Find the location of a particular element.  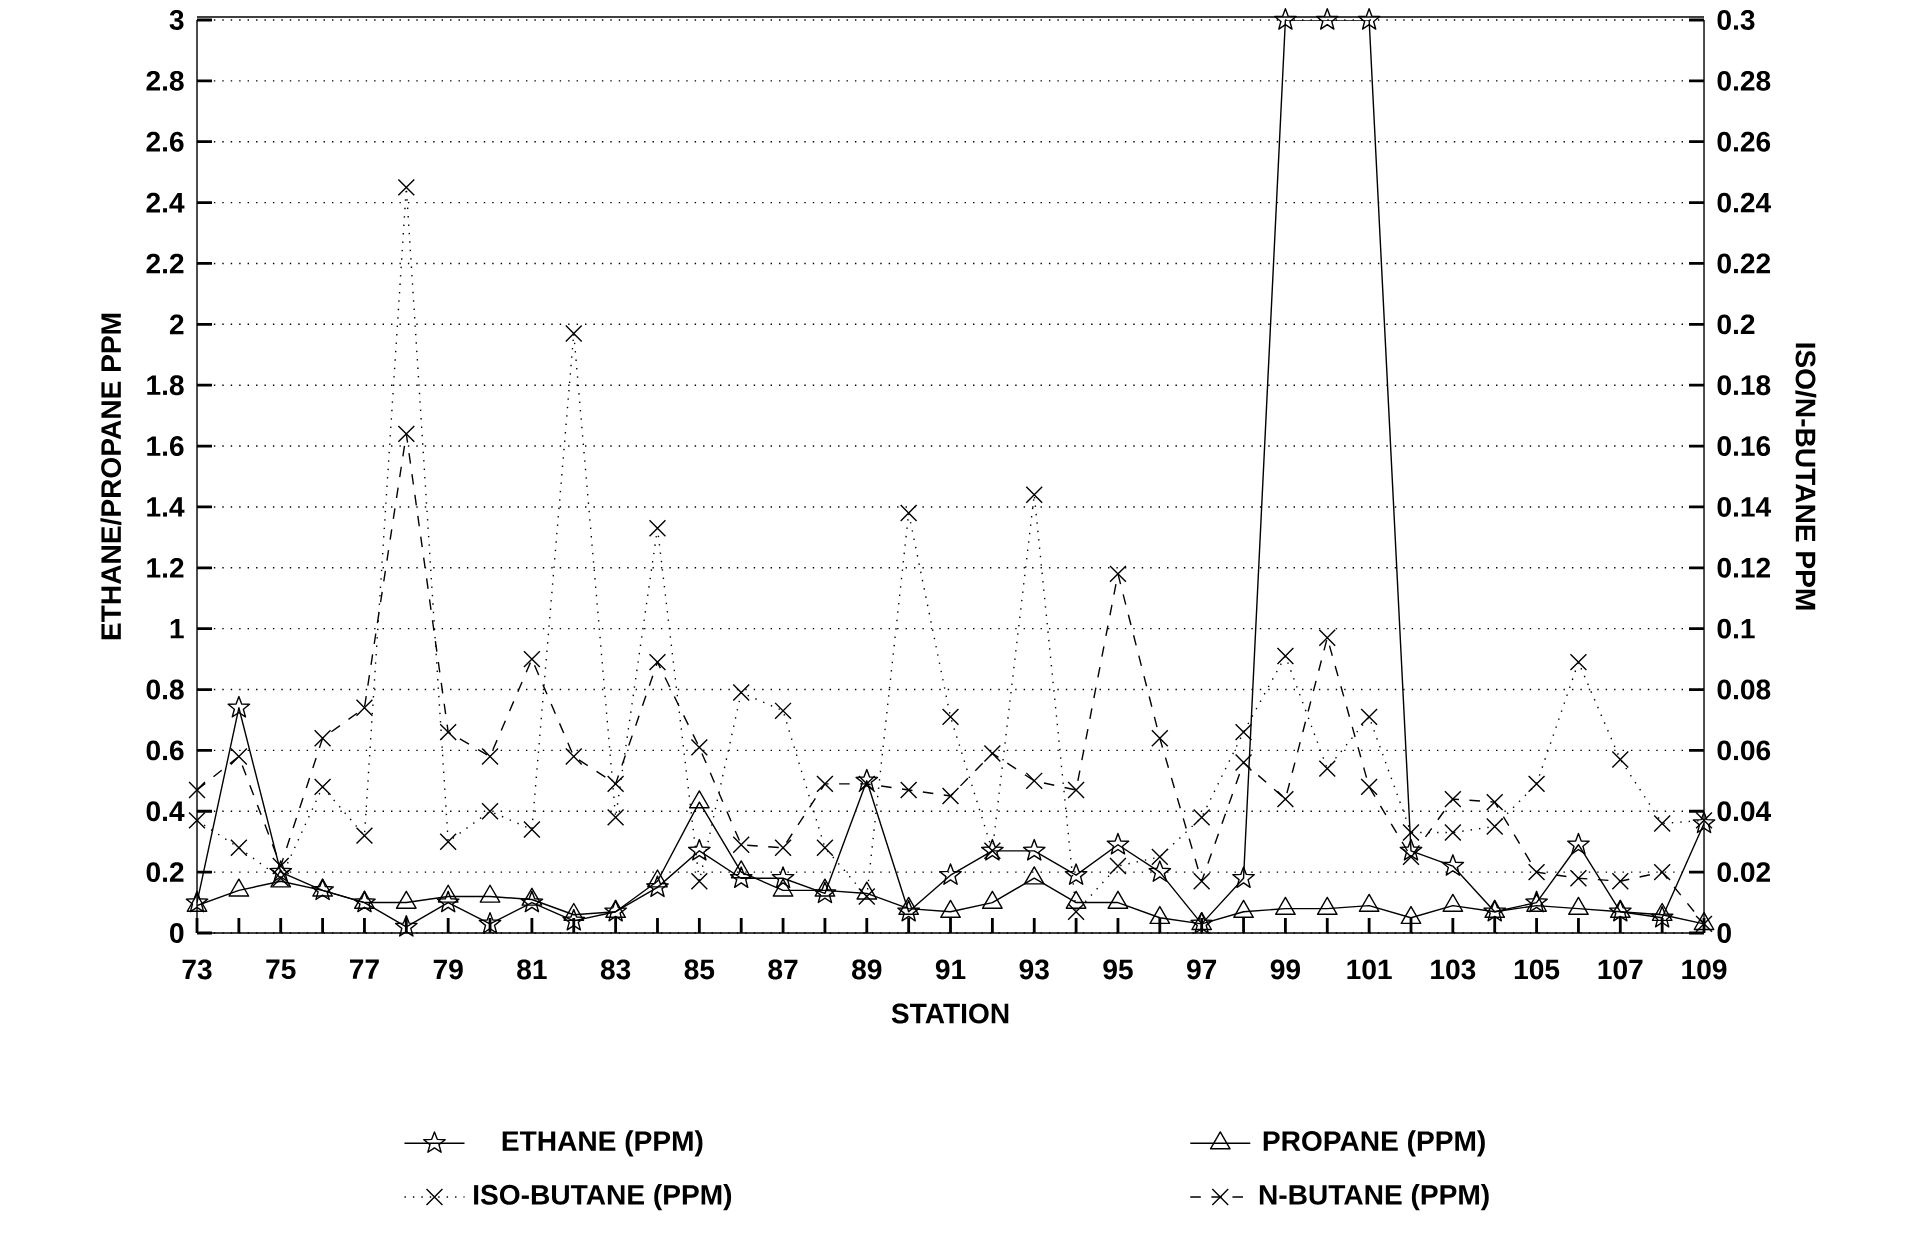

y-axis-title: ETHANE/PROPANE PPM is located at coordinates (111, 476).